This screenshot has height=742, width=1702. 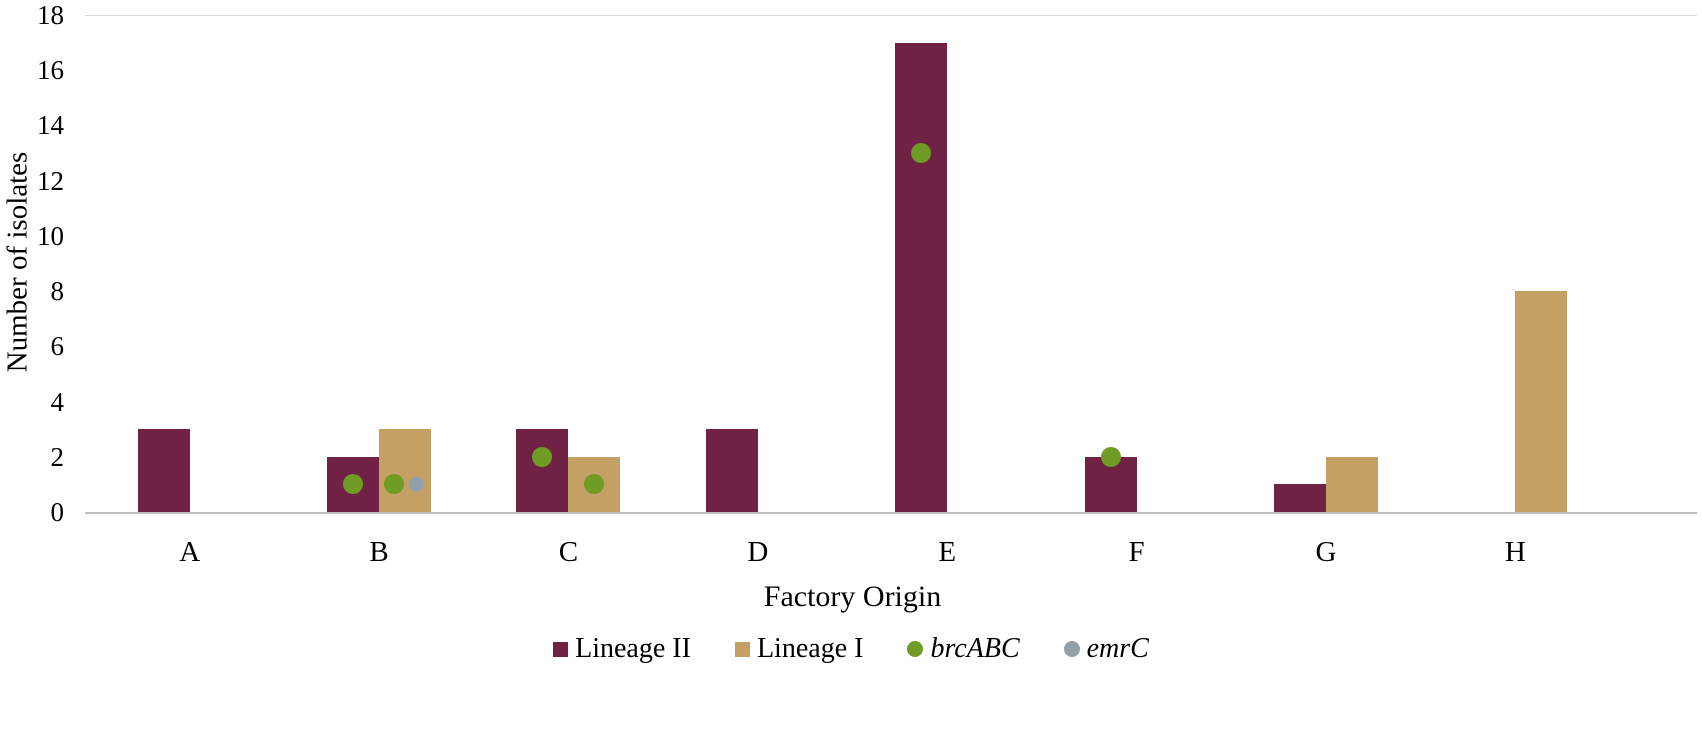 What do you see at coordinates (1351, 484) in the screenshot?
I see `bar-lineage-i-G` at bounding box center [1351, 484].